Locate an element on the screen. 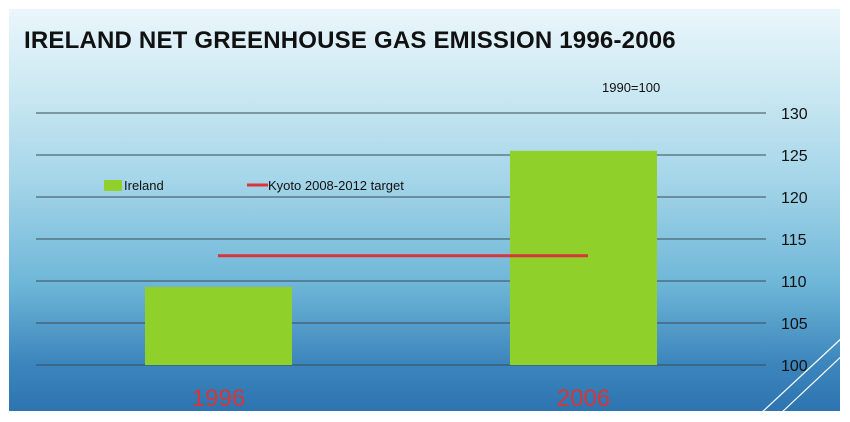 The width and height of the screenshot is (850, 422). y-tick-label: 100 is located at coordinates (794, 366).